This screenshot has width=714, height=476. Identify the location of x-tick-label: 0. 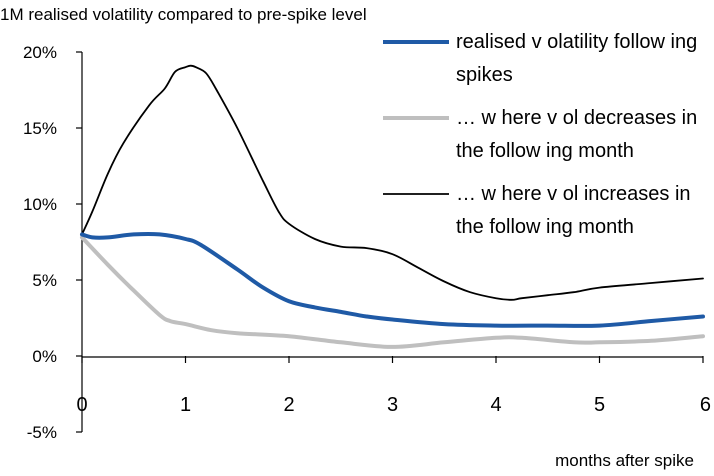
(81, 405).